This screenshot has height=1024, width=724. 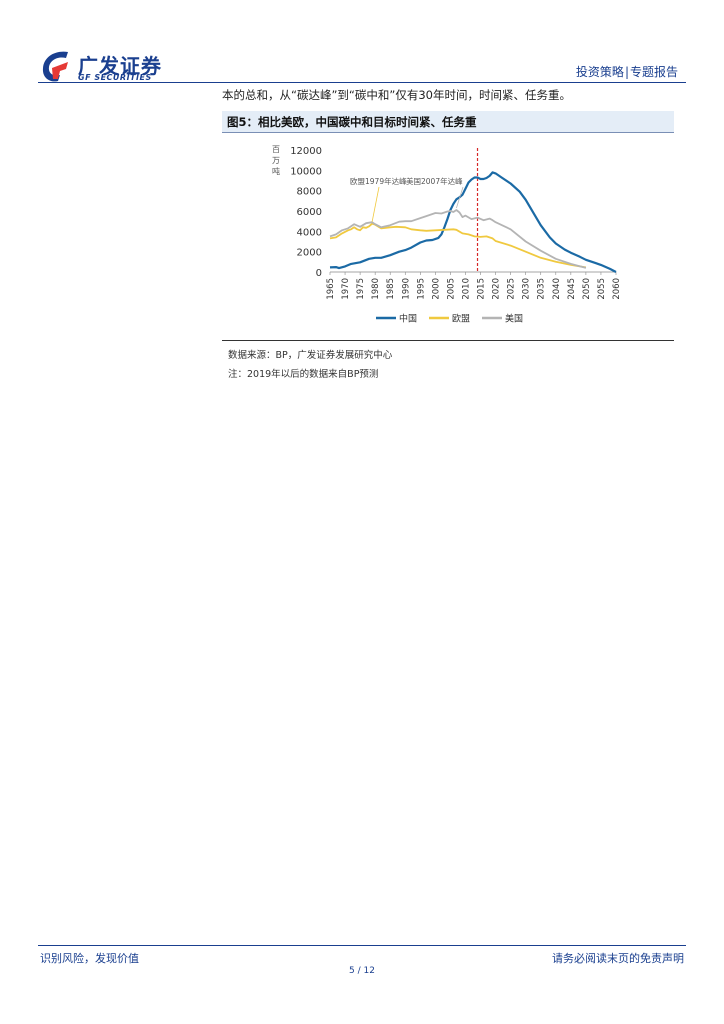 I want to click on x-tick-label: 1990, so click(x=406, y=289).